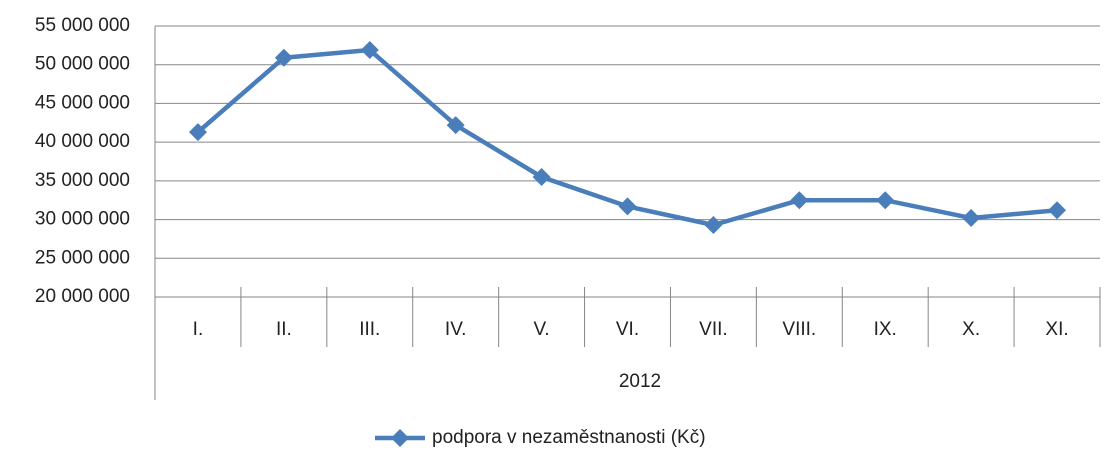  I want to click on x-tick-label: VI., so click(627, 329).